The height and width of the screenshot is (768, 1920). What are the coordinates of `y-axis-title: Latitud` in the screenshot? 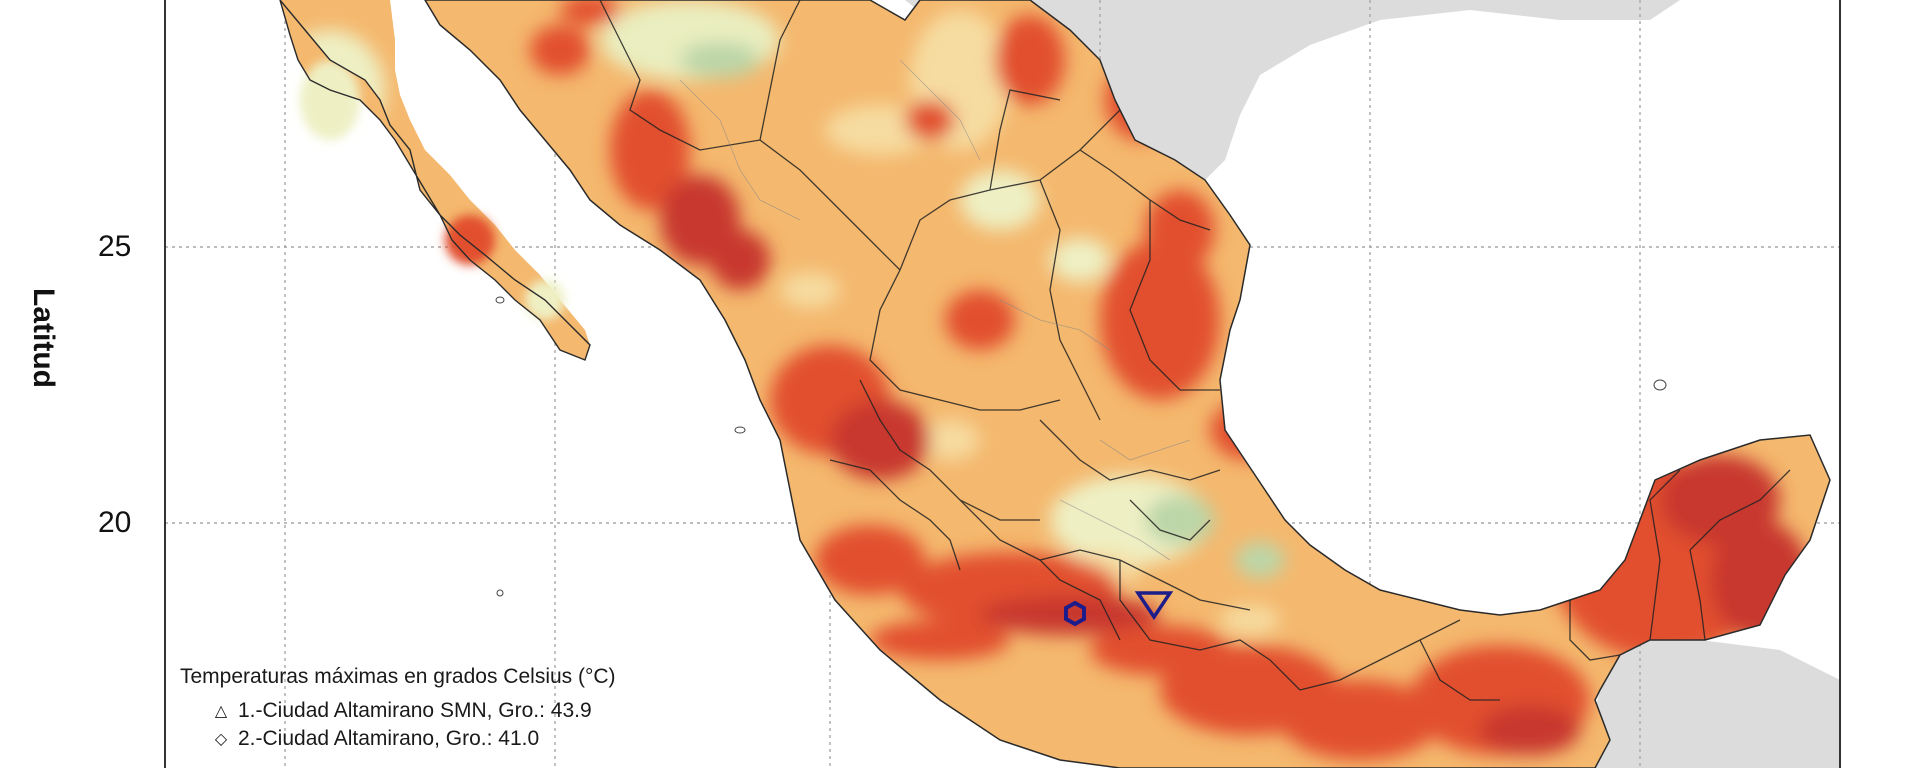 It's located at (43, 338).